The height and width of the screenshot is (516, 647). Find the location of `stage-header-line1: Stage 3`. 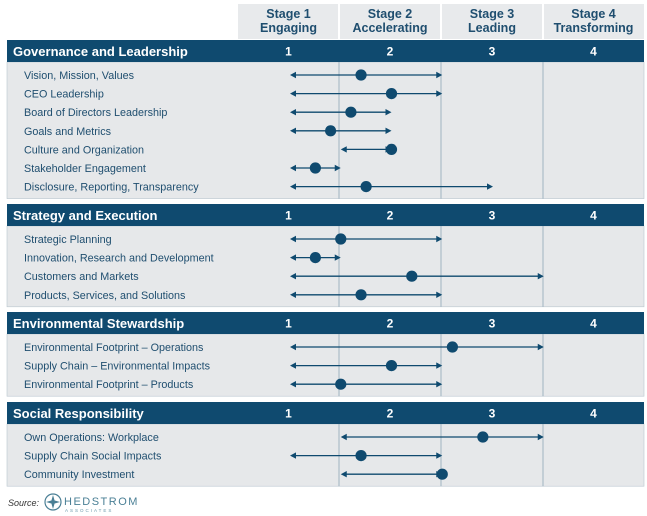

stage-header-line1: Stage 3 is located at coordinates (492, 14).